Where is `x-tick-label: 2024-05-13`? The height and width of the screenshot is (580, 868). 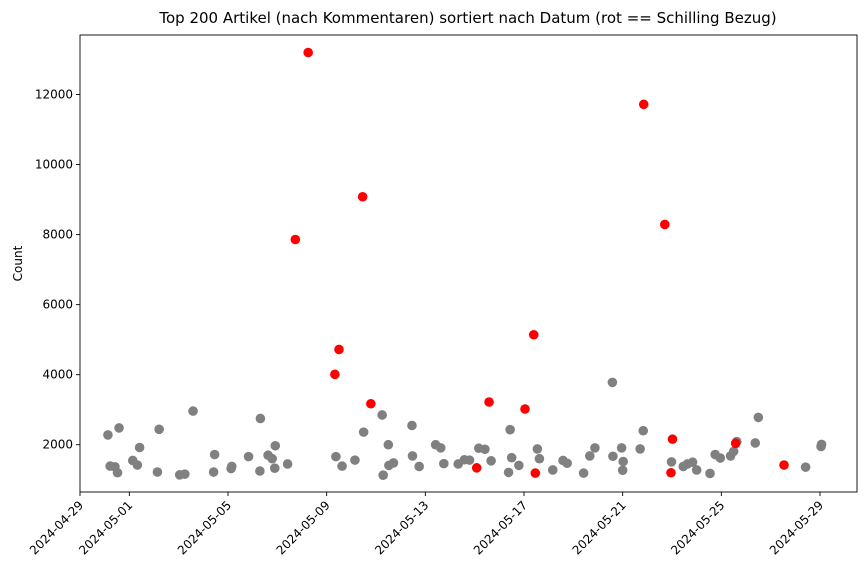
x-tick-label: 2024-05-13 is located at coordinates (401, 527).